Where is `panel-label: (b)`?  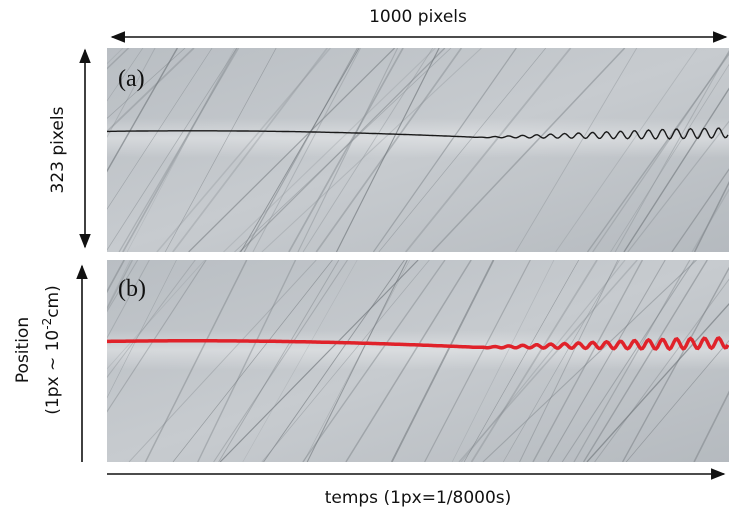 panel-label: (b) is located at coordinates (132, 289).